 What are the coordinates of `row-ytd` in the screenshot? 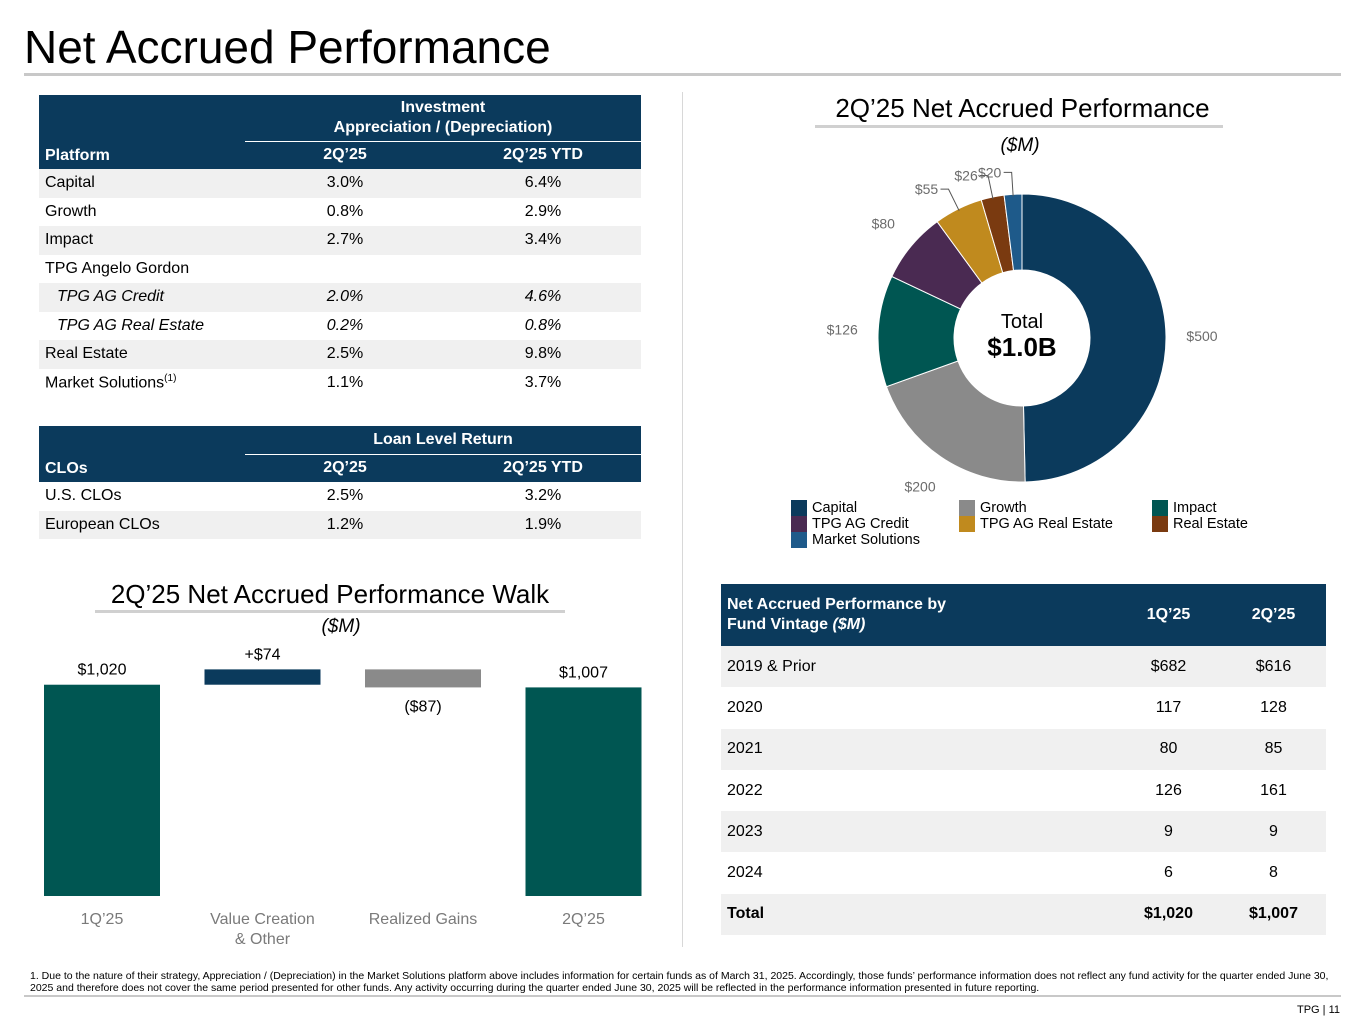 It's located at (543, 269).